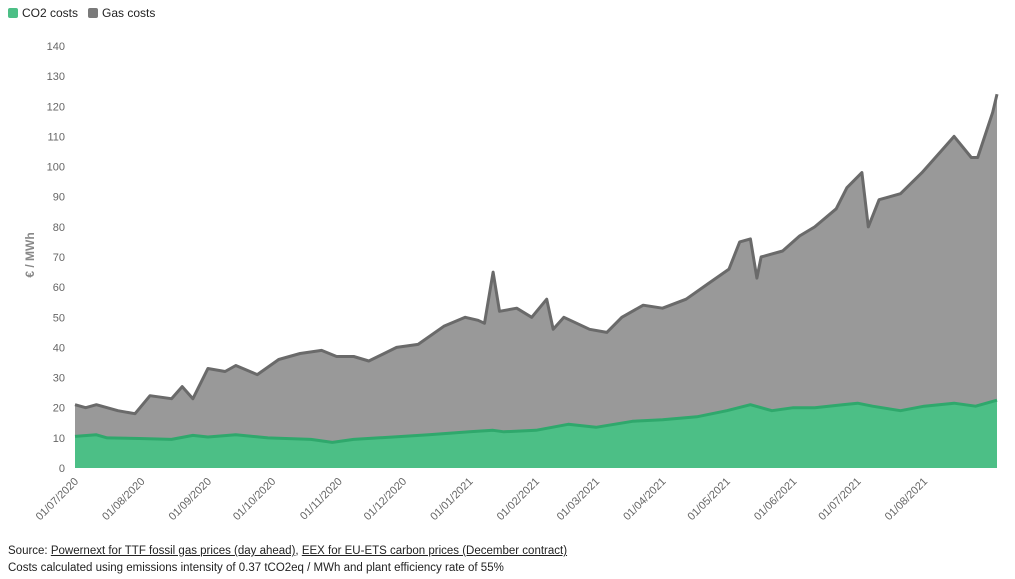 Image resolution: width=1015 pixels, height=579 pixels. Describe the element at coordinates (709, 499) in the screenshot. I see `x-tick-label: 01/05/2021` at that location.